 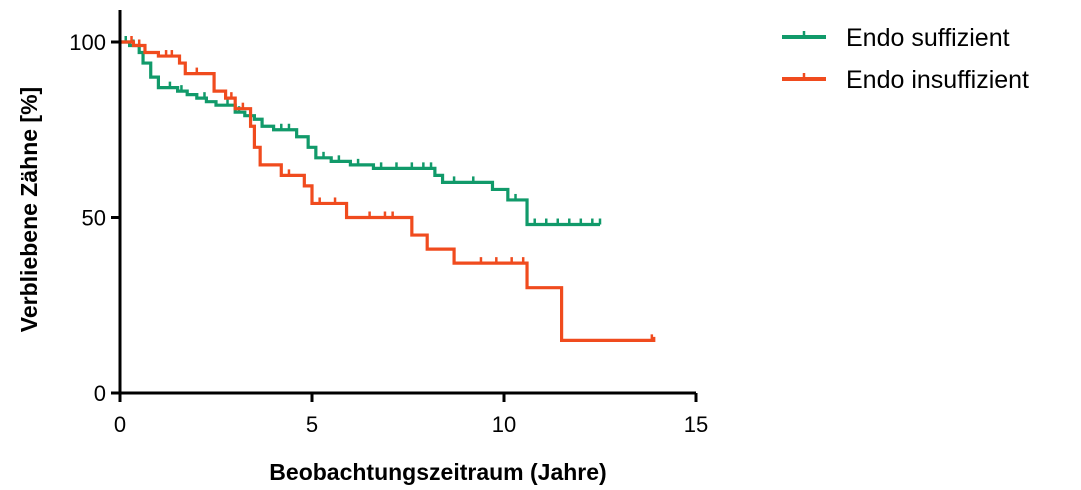 I want to click on x-ticks: 0 5 10 15, so click(x=411, y=415).